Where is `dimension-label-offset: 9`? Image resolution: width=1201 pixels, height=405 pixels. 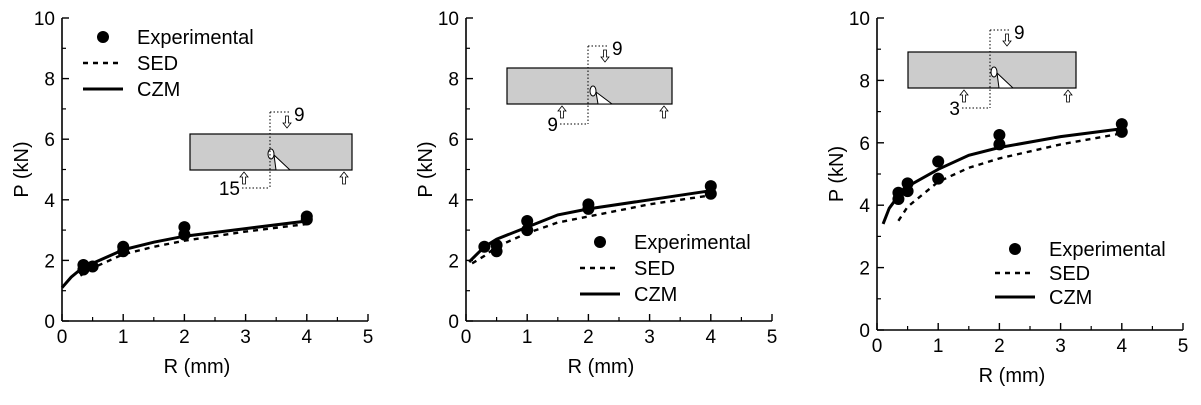
dimension-label-offset: 9 is located at coordinates (552, 125).